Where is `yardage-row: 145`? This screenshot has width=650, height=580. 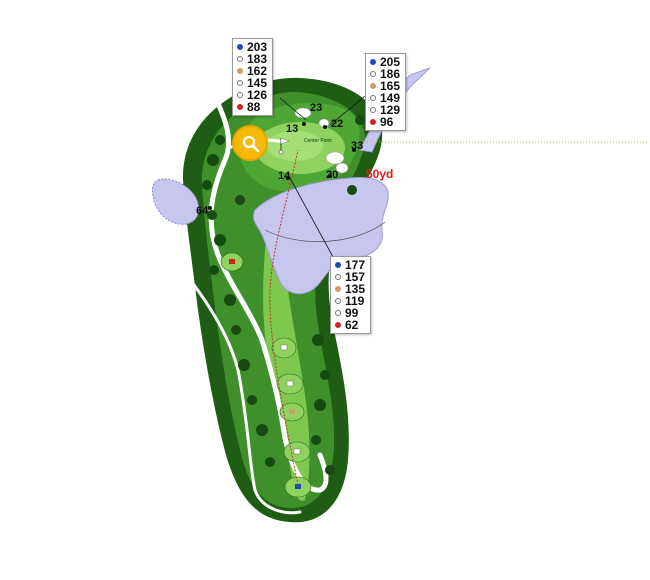
yardage-row: 145 is located at coordinates (252, 83).